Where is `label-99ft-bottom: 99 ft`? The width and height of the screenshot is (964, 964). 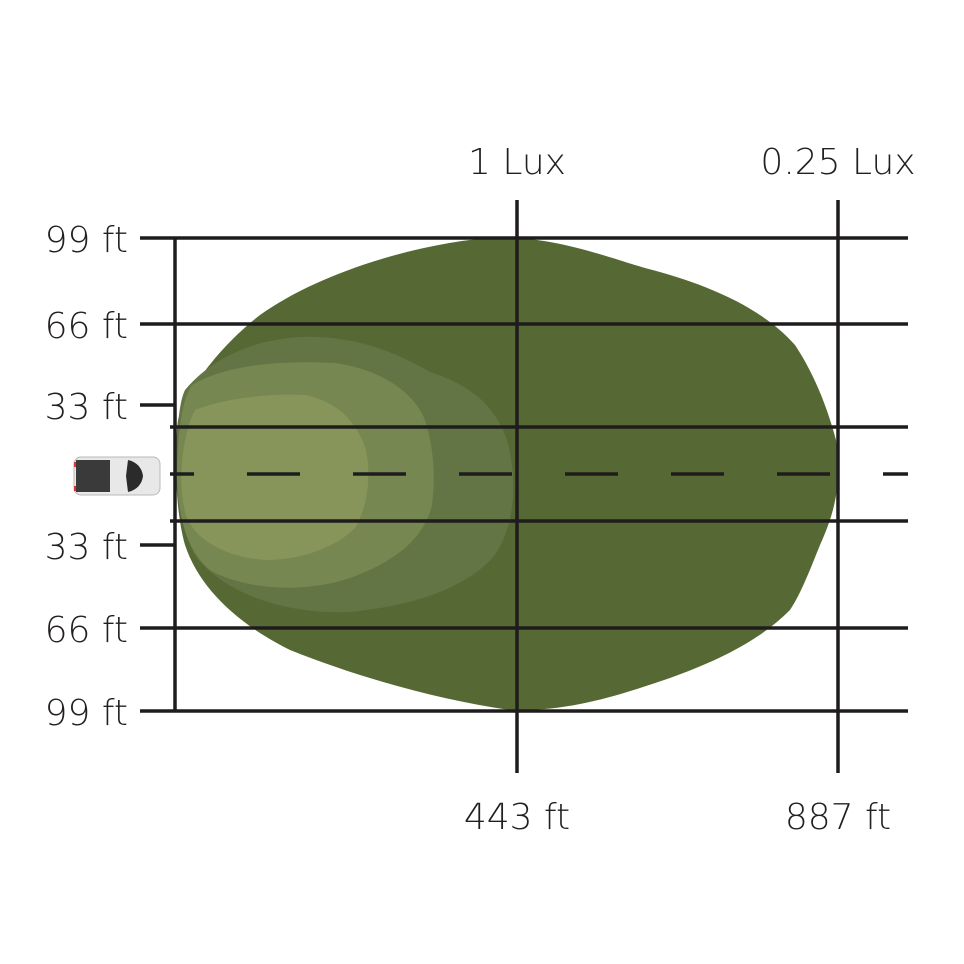
label-99ft-bottom: 99 ft is located at coordinates (86, 713).